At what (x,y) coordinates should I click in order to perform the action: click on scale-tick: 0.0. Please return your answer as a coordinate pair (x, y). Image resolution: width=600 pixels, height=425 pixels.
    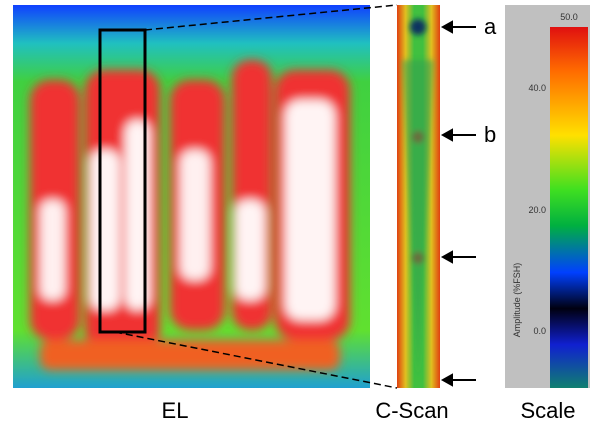
    Looking at the image, I should click on (539, 331).